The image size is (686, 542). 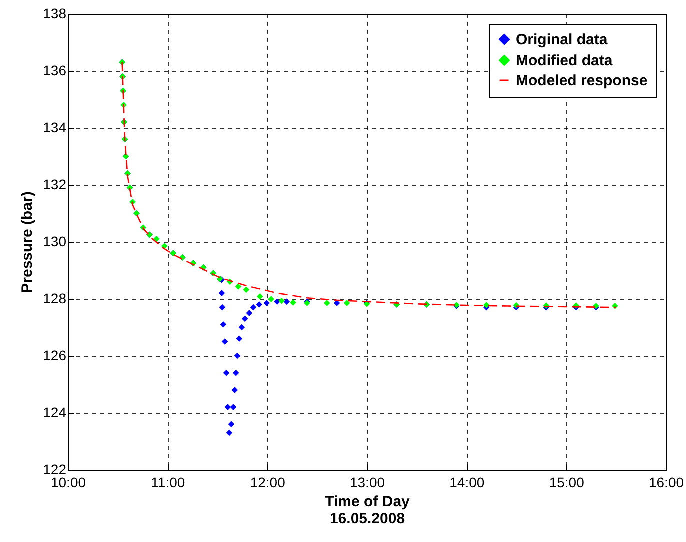 What do you see at coordinates (27, 243) in the screenshot?
I see `y-axis-title: Pressure (bar)` at bounding box center [27, 243].